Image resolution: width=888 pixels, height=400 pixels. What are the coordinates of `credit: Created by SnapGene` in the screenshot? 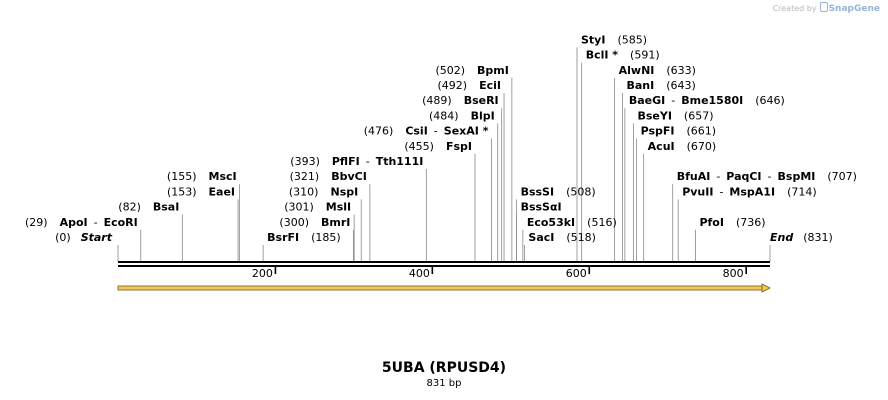 It's located at (826, 8).